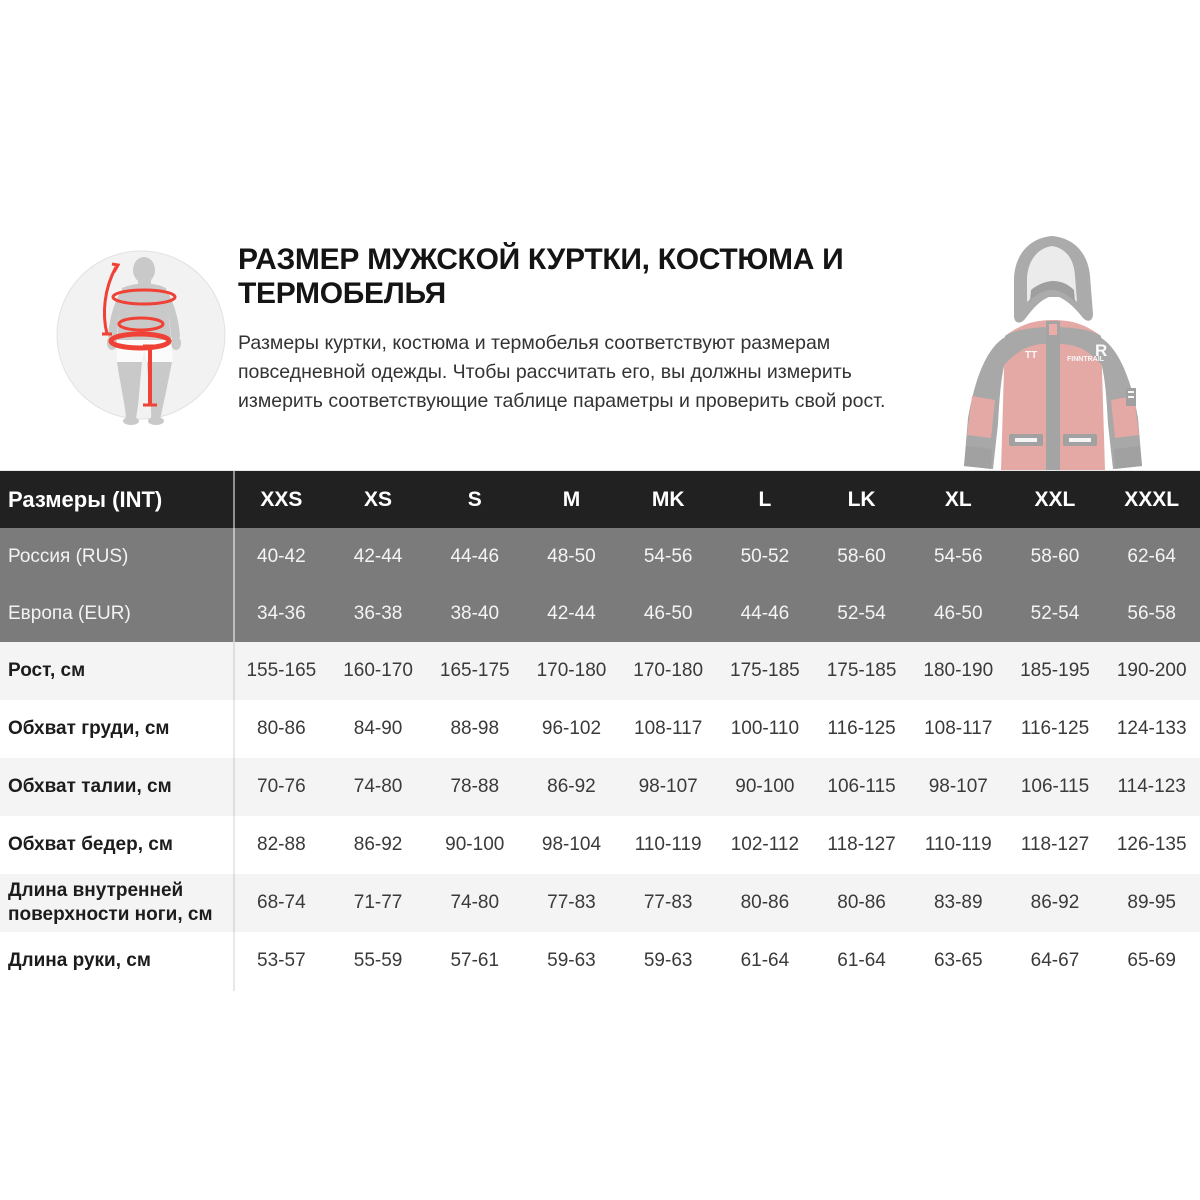  I want to click on size-value-cell: 62-64, so click(1151, 556).